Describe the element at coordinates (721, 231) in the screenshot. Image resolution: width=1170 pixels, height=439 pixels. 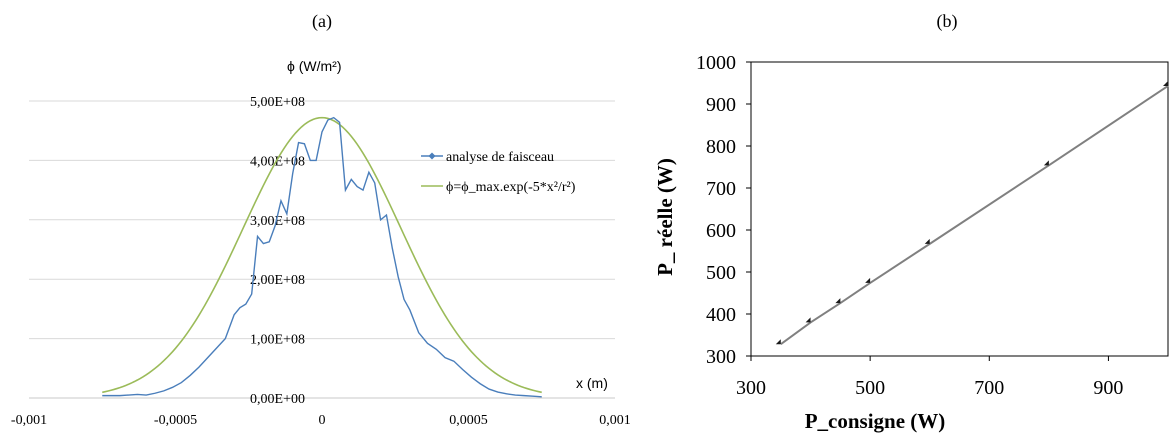
I see `chart-b-y-tick-label: 600` at that location.